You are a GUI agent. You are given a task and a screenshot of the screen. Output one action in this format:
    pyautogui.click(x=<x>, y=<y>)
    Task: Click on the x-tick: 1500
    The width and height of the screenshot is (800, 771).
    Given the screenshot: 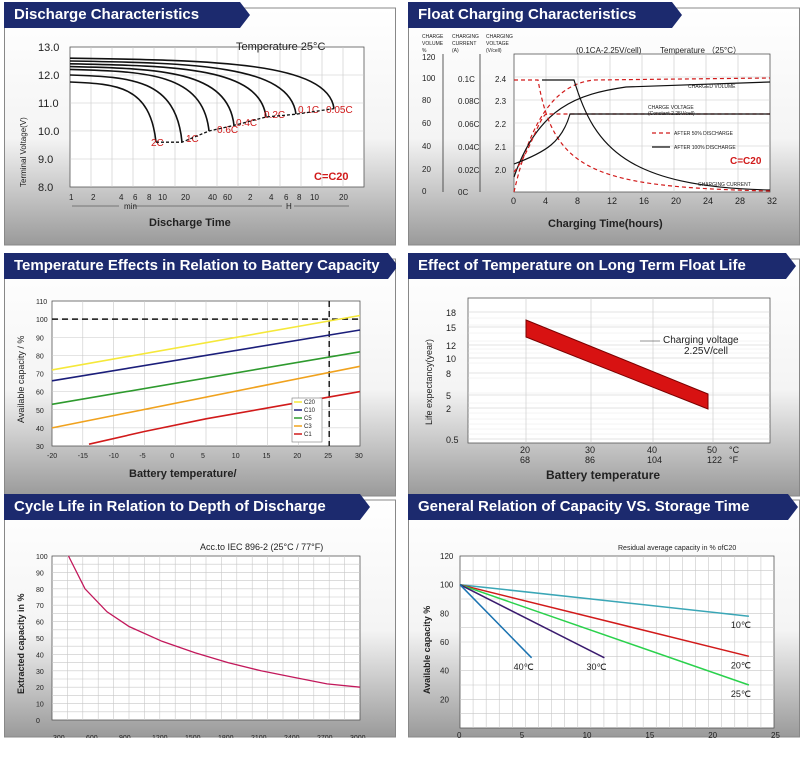 What is the action you would take?
    pyautogui.click(x=193, y=736)
    